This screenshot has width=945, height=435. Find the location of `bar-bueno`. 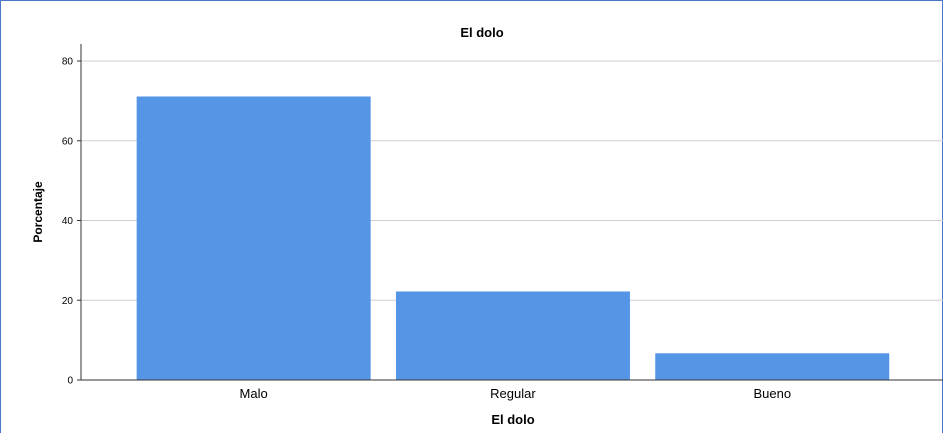

bar-bueno is located at coordinates (772, 366).